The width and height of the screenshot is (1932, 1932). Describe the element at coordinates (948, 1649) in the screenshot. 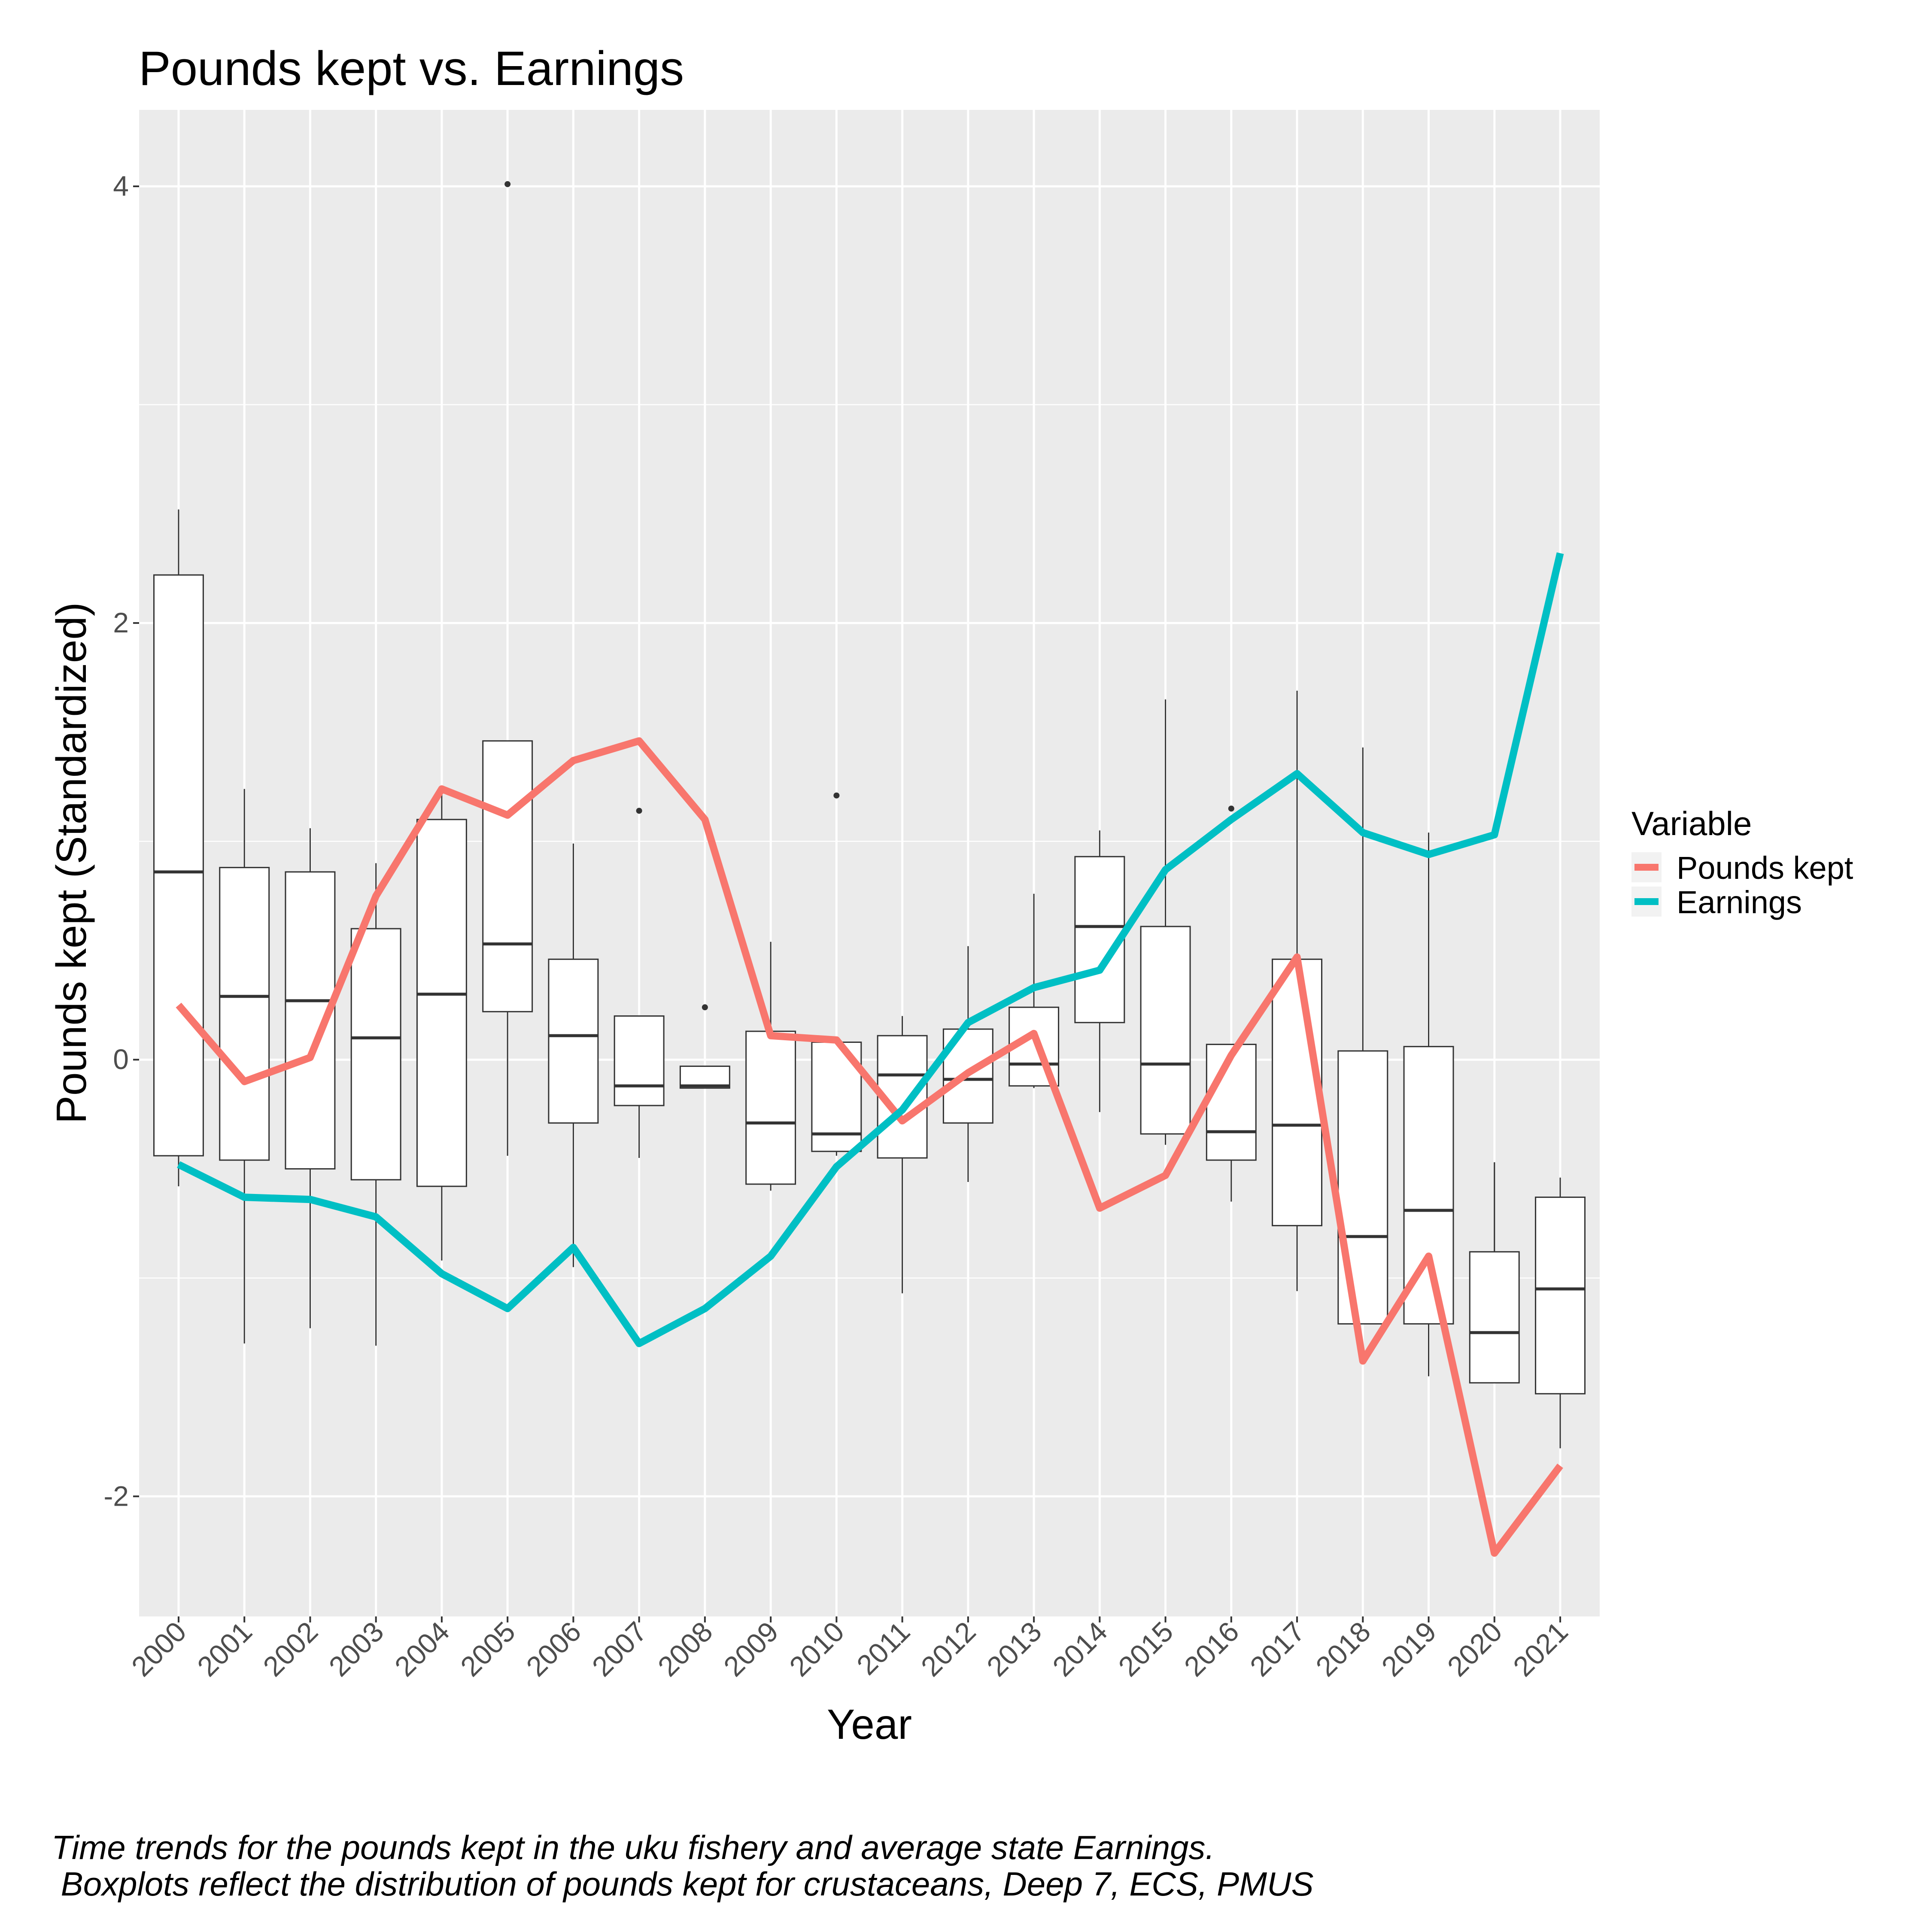

I see `x-tick-label: 2012` at that location.